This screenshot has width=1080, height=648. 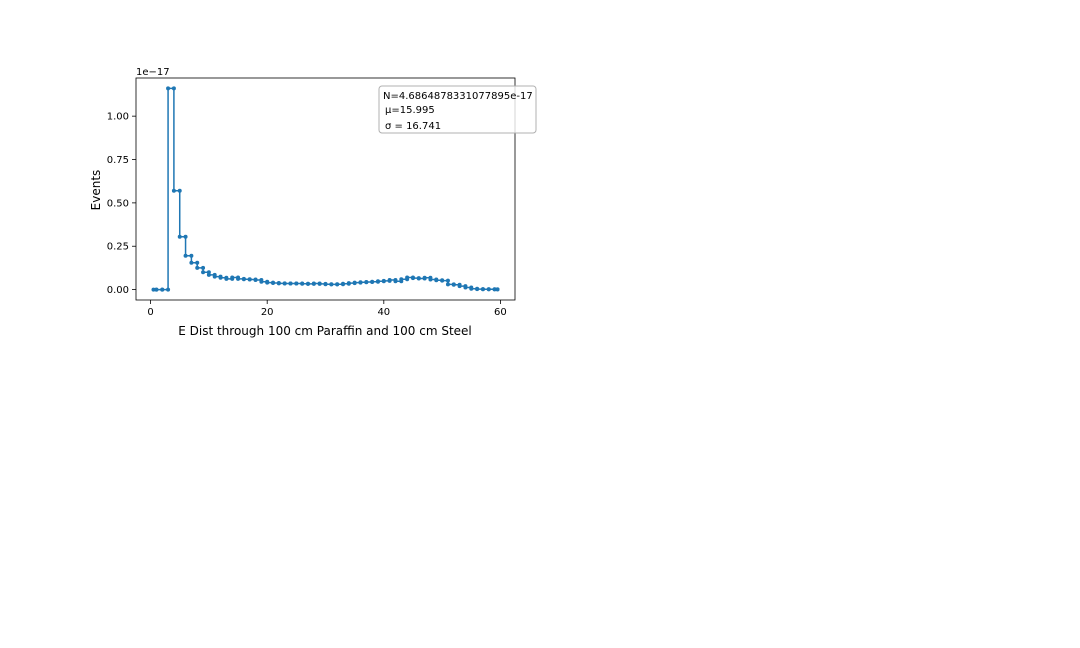 I want to click on x-tick-label: 60, so click(x=500, y=312).